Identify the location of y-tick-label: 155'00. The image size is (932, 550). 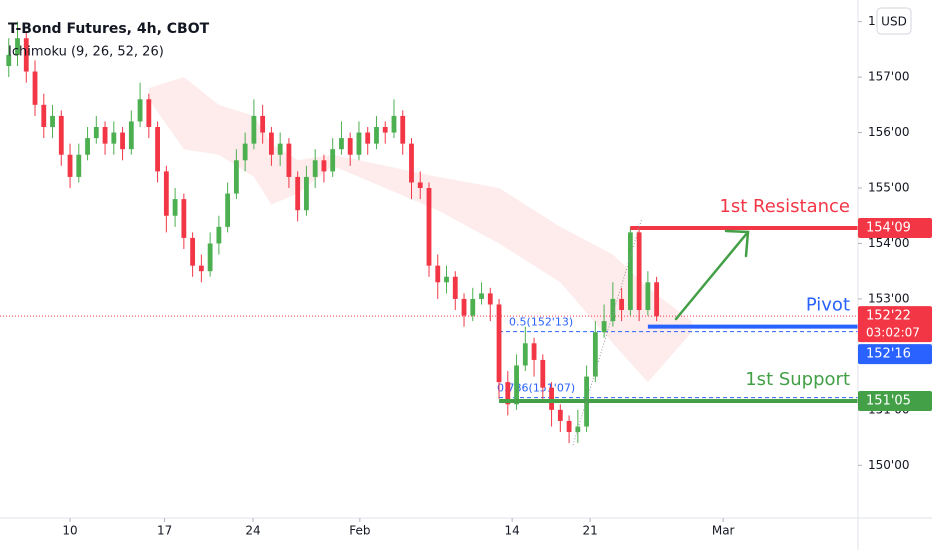
(888, 188).